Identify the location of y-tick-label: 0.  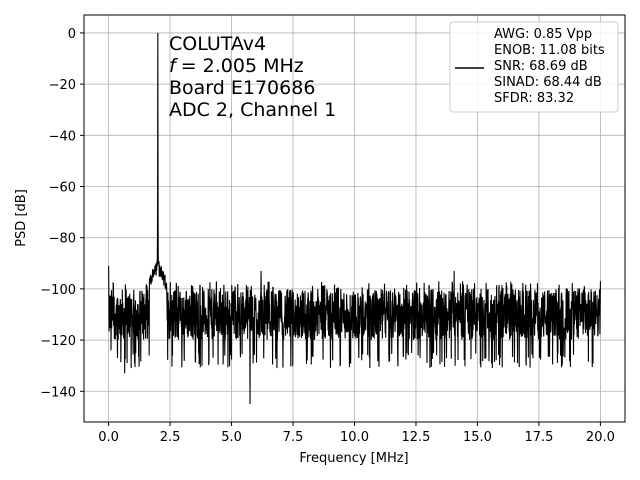
(72, 34).